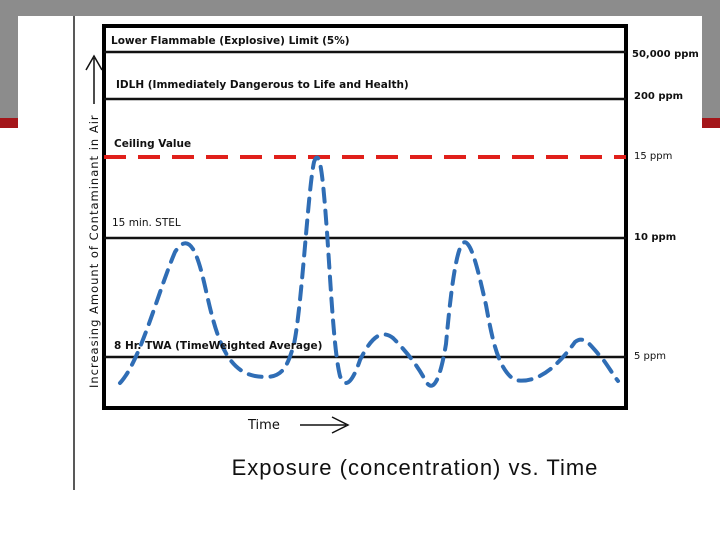  What do you see at coordinates (665, 54) in the screenshot?
I see `threshold-value-lfl: 50,000 ppm` at bounding box center [665, 54].